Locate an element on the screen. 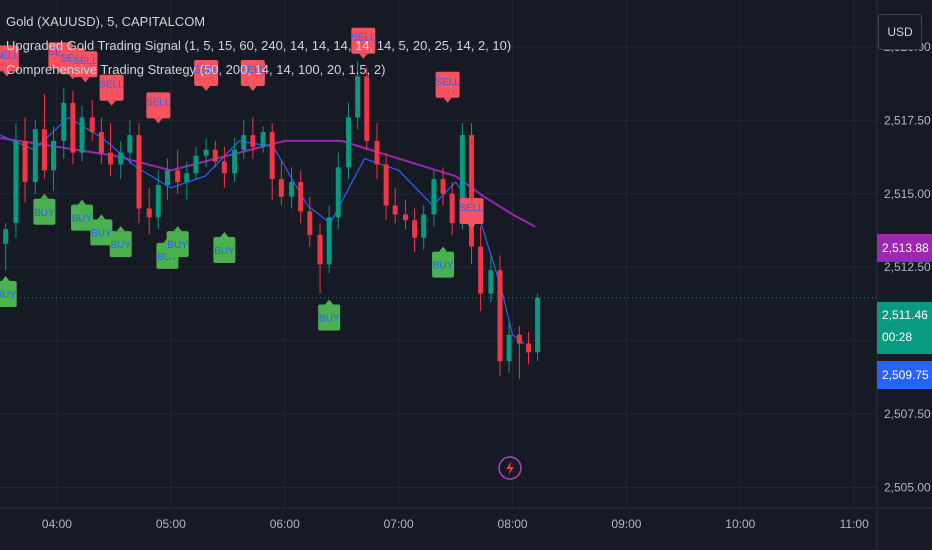 The image size is (932, 550). ma-price-tag: 2,513.88 is located at coordinates (904, 248).